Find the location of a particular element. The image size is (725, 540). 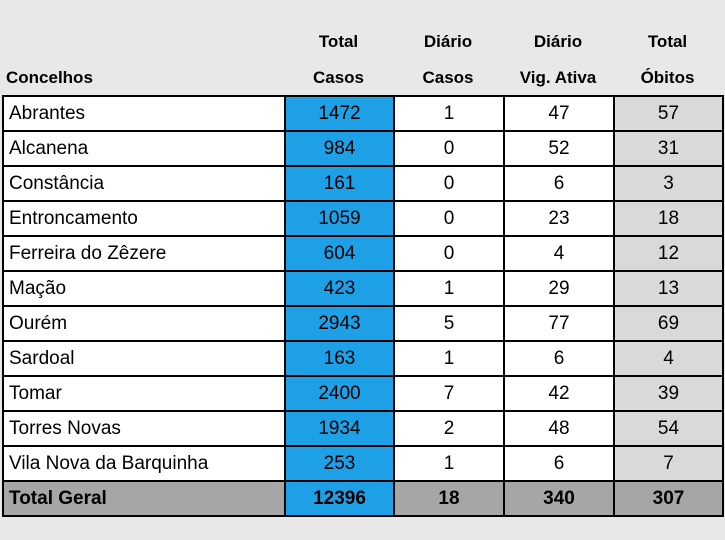

total-casos-cell: 2400 is located at coordinates (339, 393).